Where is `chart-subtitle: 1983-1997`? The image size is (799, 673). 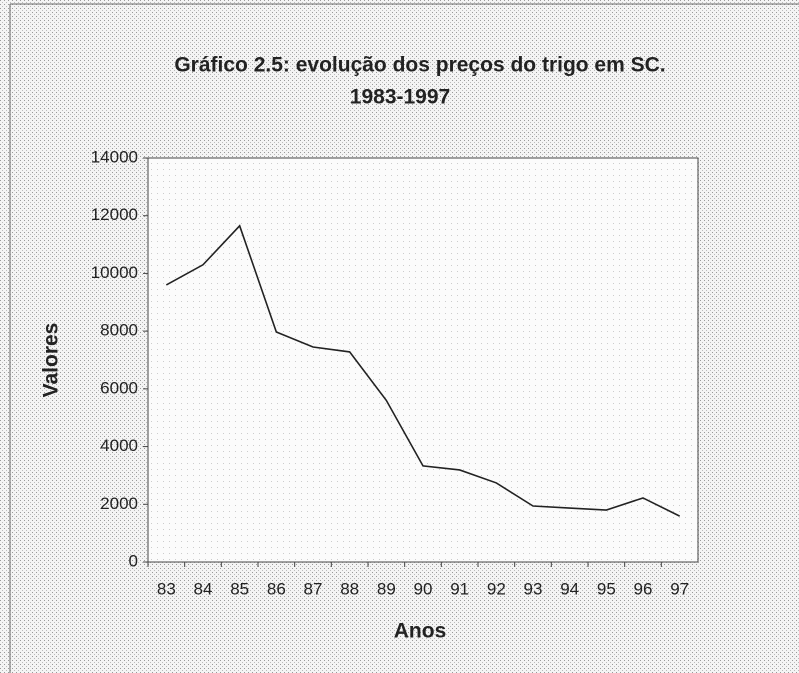
chart-subtitle: 1983-1997 is located at coordinates (400, 97).